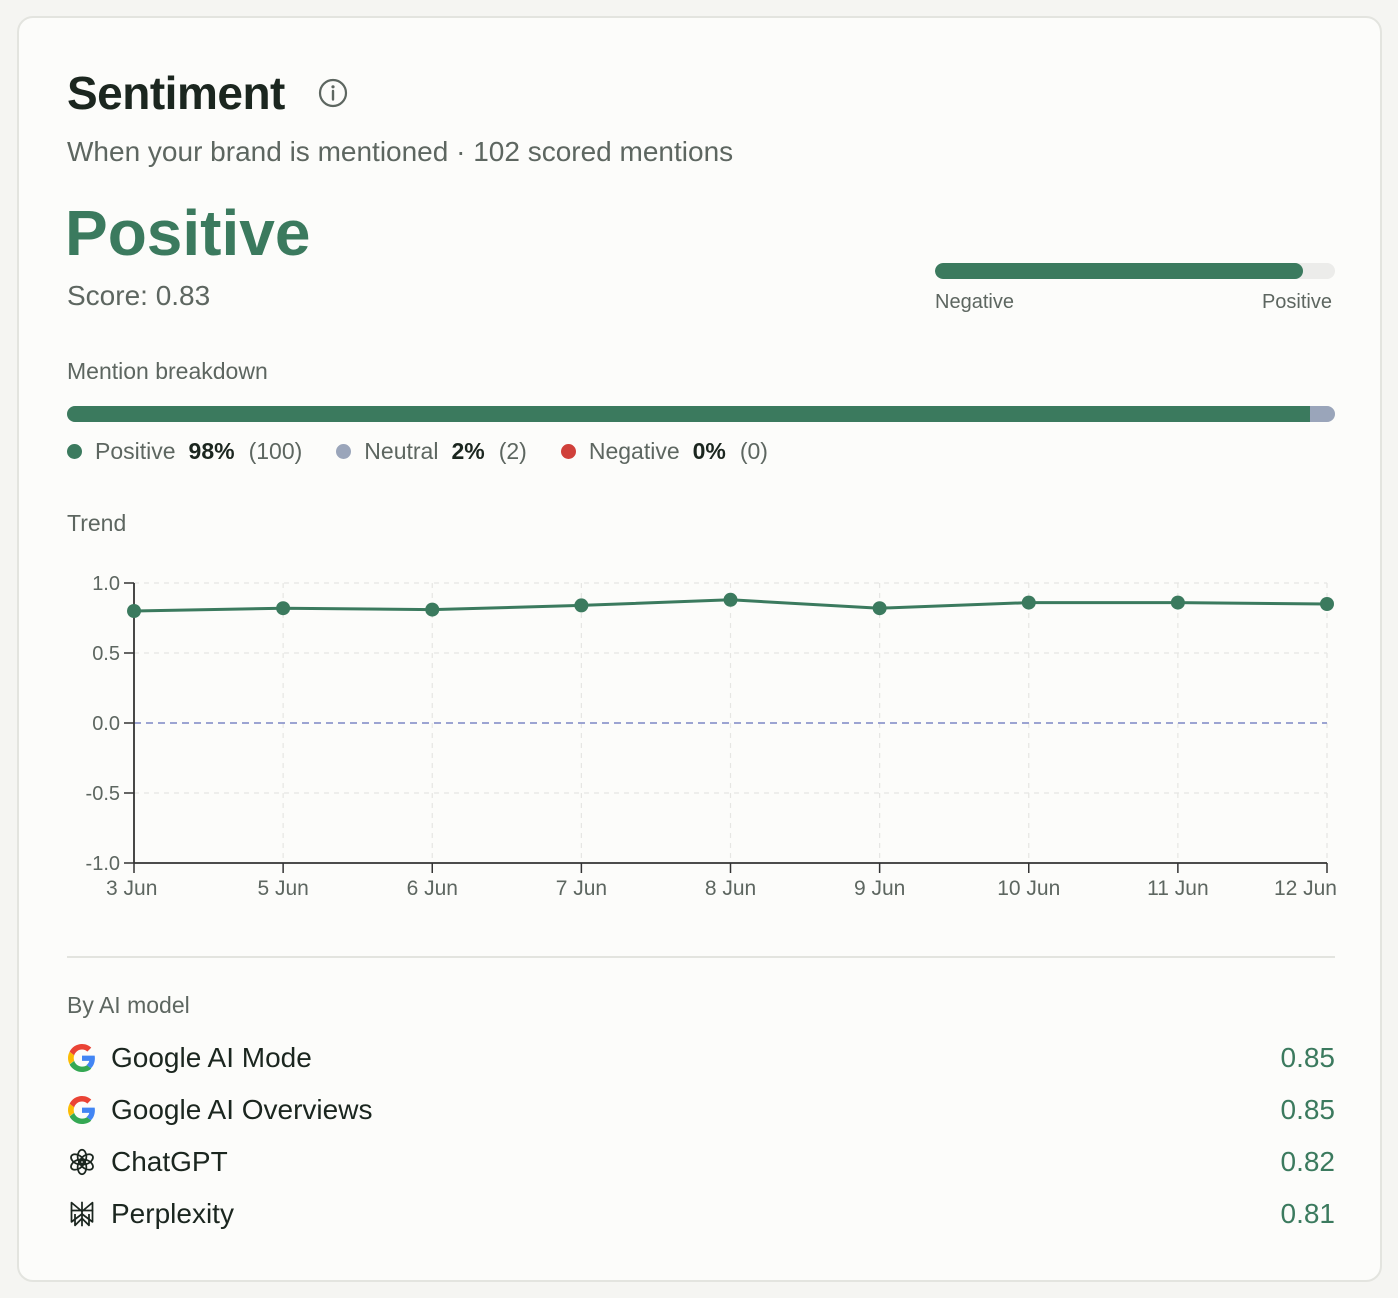 The image size is (1398, 1298). I want to click on x-tick-label: 7 Jun, so click(581, 888).